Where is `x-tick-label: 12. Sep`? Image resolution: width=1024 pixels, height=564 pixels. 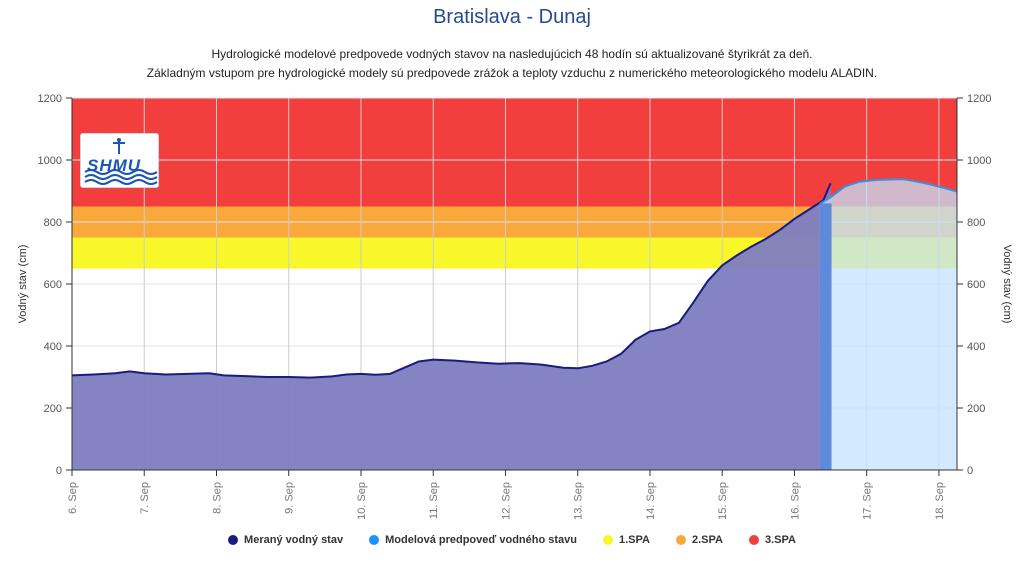 x-tick-label: 12. Sep is located at coordinates (506, 501).